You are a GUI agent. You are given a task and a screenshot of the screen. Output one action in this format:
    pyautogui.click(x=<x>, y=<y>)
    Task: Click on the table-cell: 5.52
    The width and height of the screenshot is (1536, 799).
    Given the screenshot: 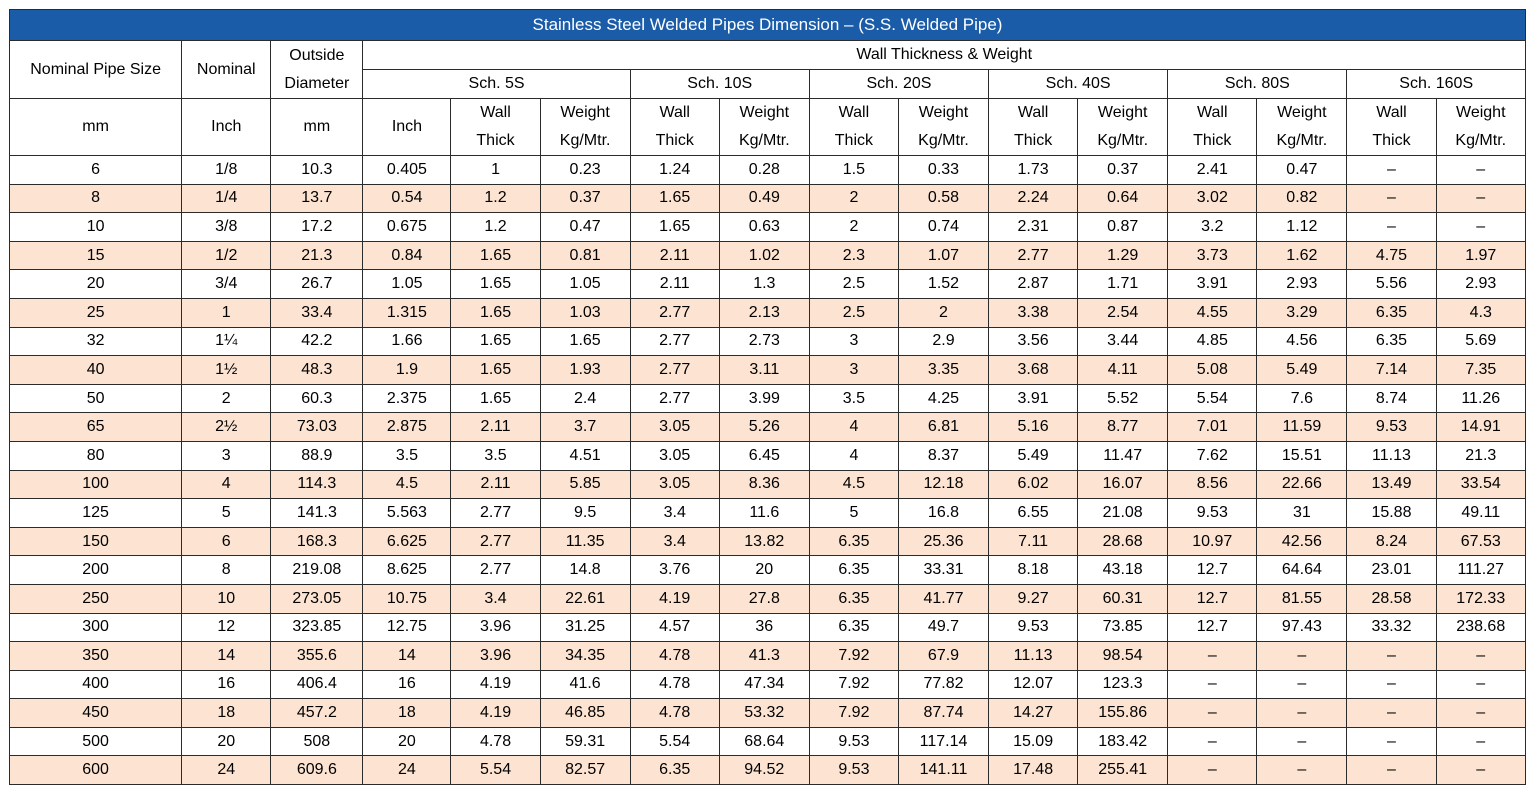 What is the action you would take?
    pyautogui.click(x=1123, y=398)
    